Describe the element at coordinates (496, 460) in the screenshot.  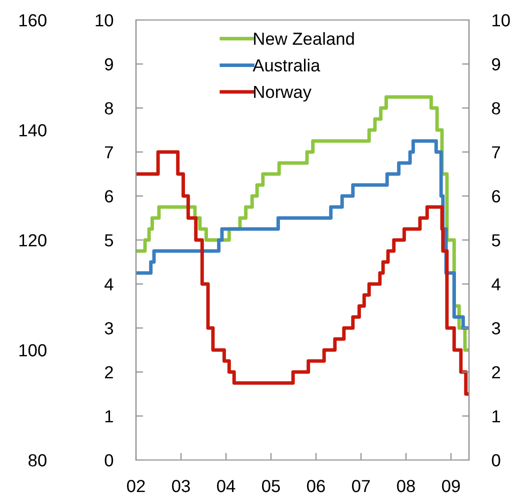
I see `y2-tick-label: 0` at that location.